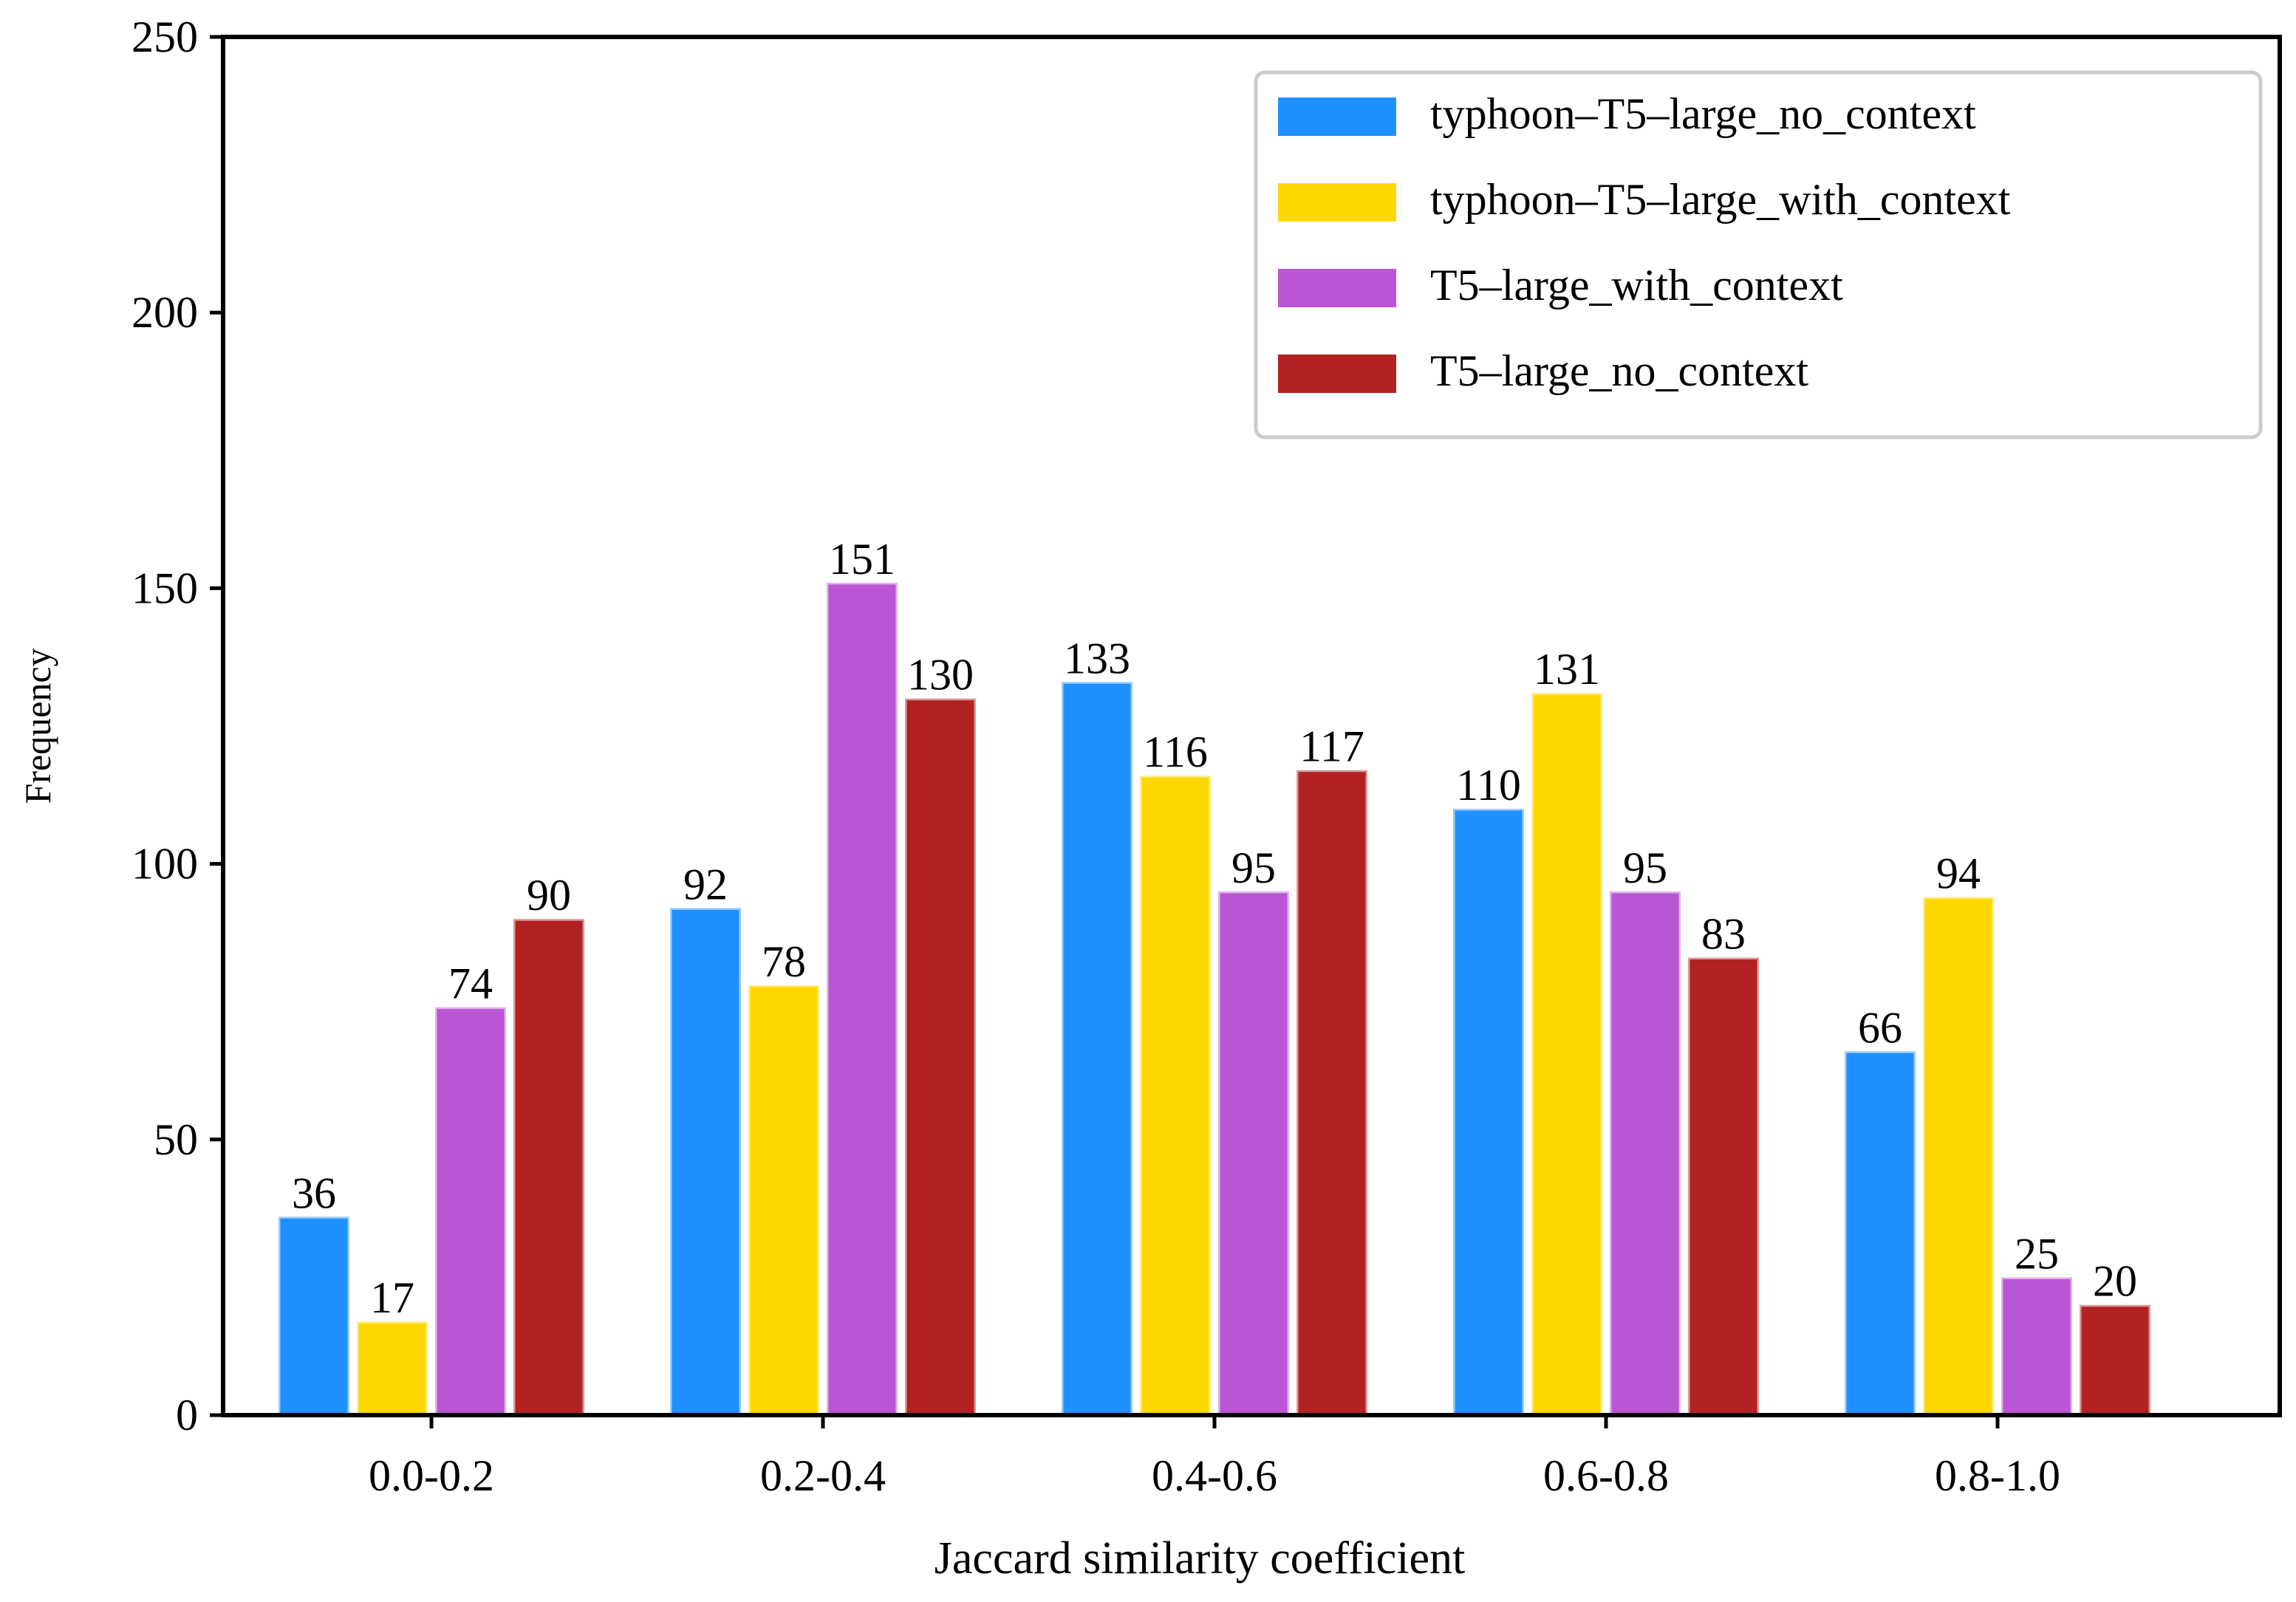  Describe the element at coordinates (187, 1416) in the screenshot. I see `y-tick-label: 0` at that location.